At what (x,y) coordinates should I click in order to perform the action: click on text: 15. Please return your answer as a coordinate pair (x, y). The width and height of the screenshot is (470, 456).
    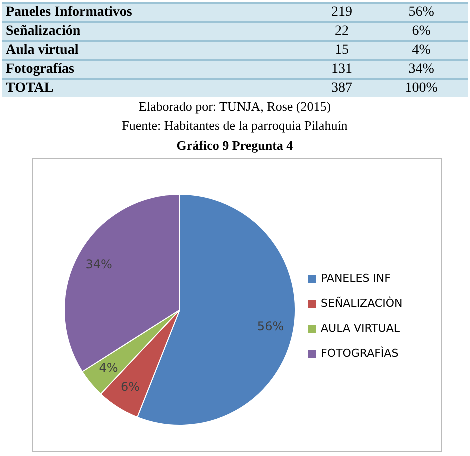
    Looking at the image, I should click on (342, 50).